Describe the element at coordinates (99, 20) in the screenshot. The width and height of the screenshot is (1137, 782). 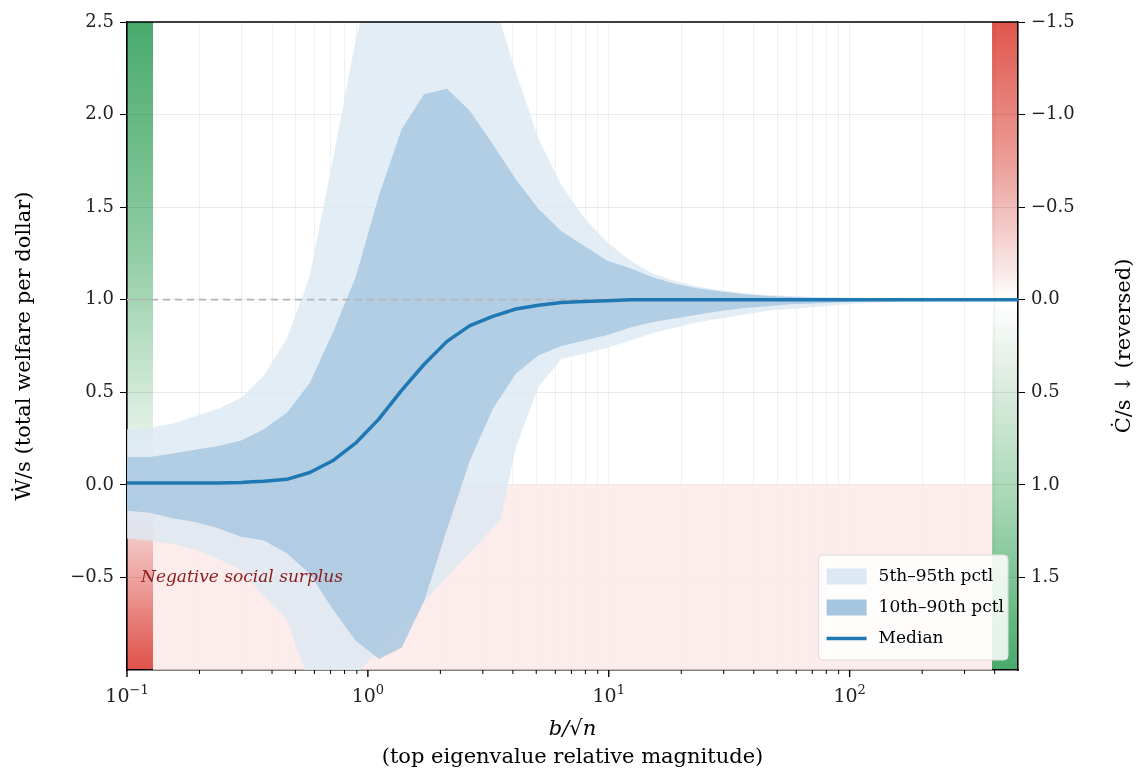
I see `y-tick-label: 2.5` at that location.